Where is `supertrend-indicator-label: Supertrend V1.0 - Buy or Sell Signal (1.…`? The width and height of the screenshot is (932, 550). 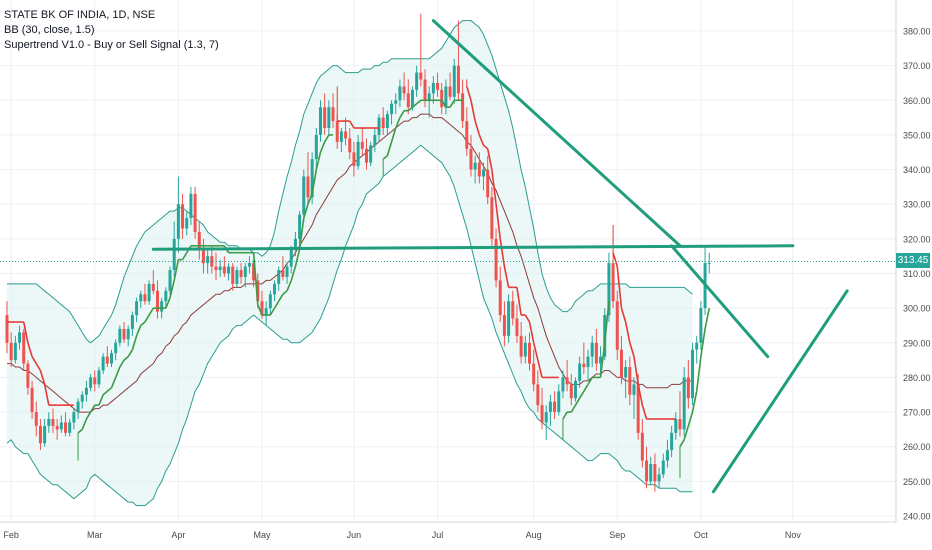
supertrend-indicator-label: Supertrend V1.0 - Buy or Sell Signal (1.… is located at coordinates (111, 45).